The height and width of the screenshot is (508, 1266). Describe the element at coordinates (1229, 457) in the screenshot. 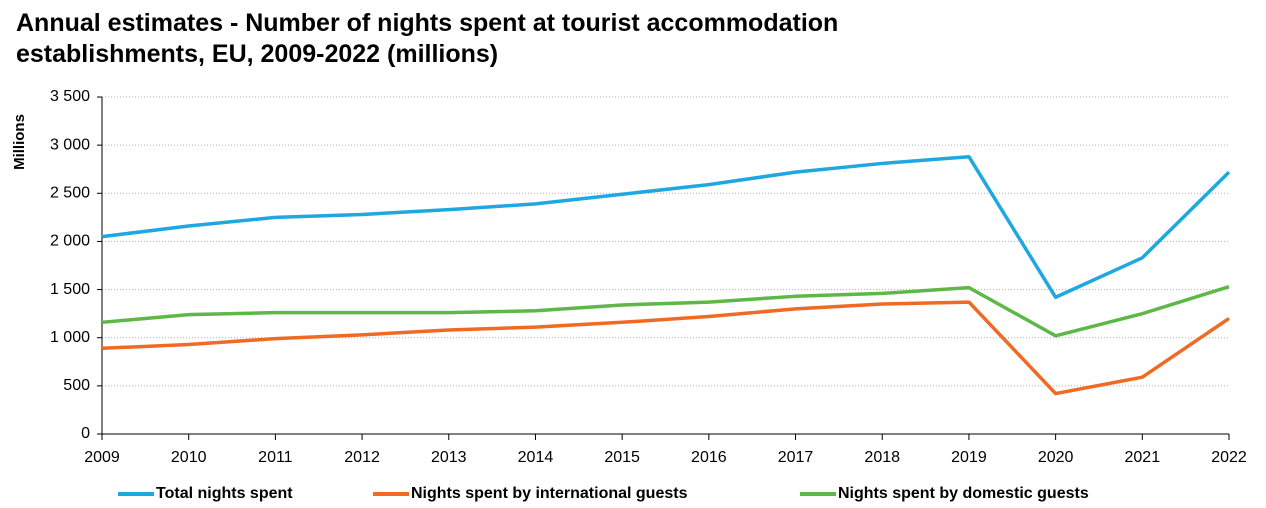

I see `x-tick-label: 2022` at that location.